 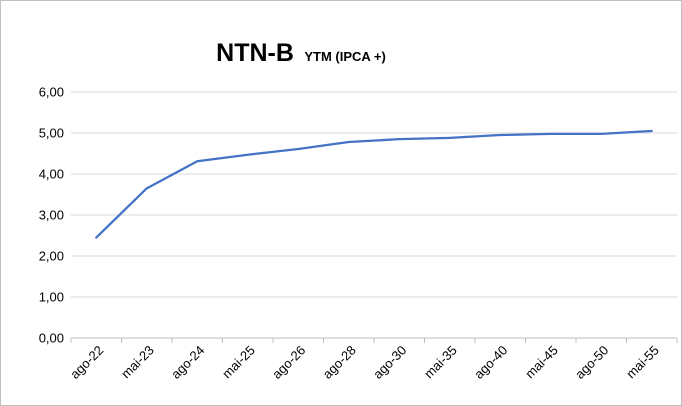 What do you see at coordinates (51, 338) in the screenshot?
I see `y-tick-label: 0,00` at bounding box center [51, 338].